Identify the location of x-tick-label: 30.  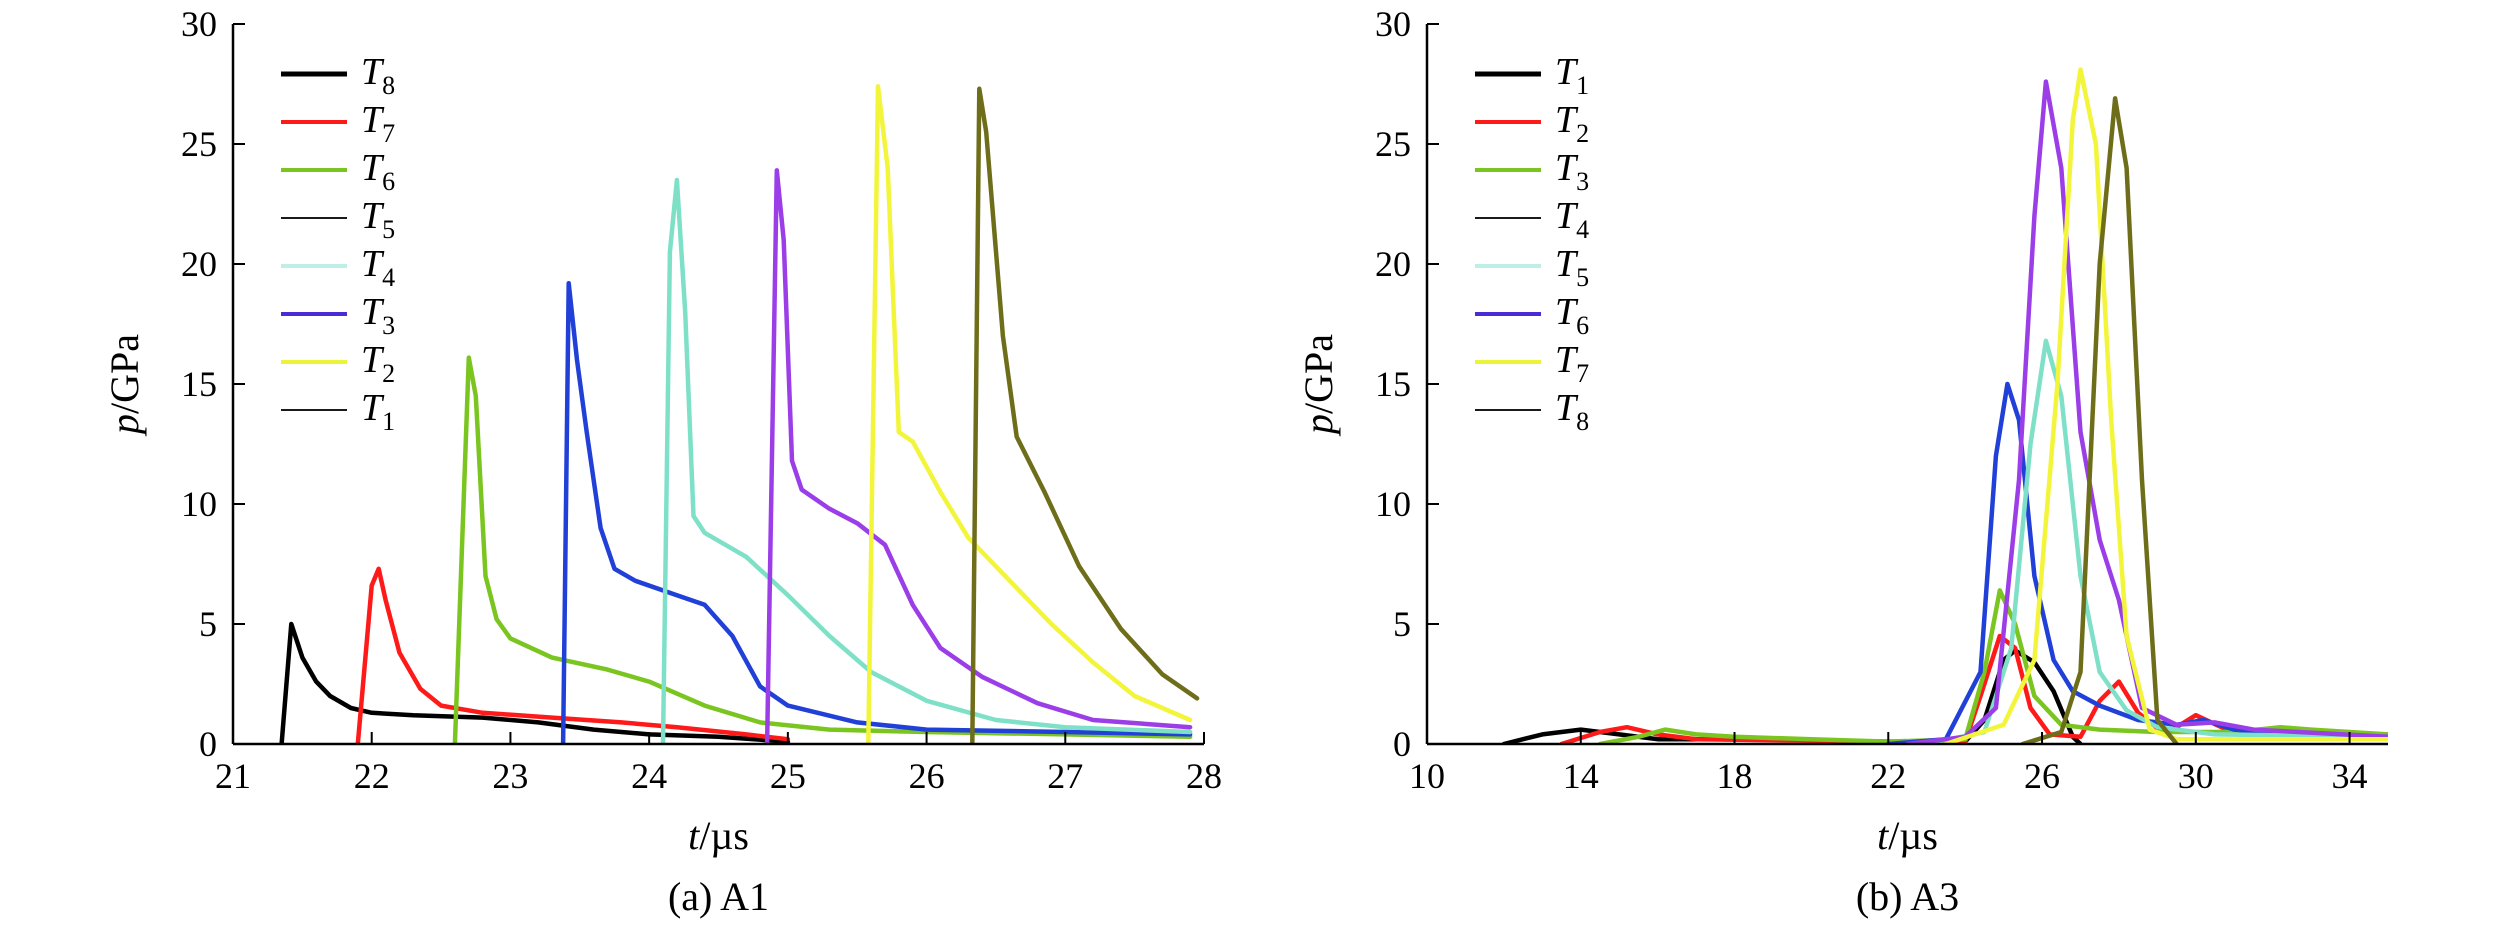
(2196, 776).